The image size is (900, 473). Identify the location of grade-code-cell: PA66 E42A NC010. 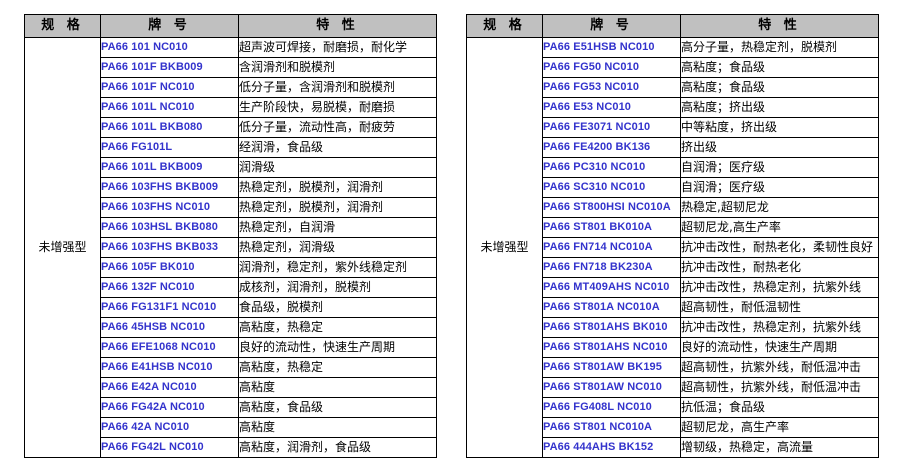
(169, 387).